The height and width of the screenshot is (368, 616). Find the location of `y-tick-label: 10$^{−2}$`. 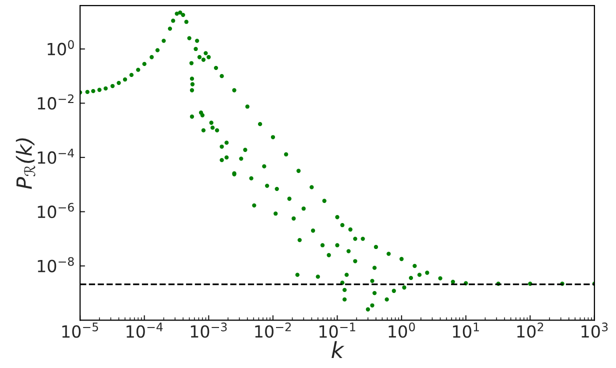

y-tick-label: 10$^{−2}$ is located at coordinates (56, 102).